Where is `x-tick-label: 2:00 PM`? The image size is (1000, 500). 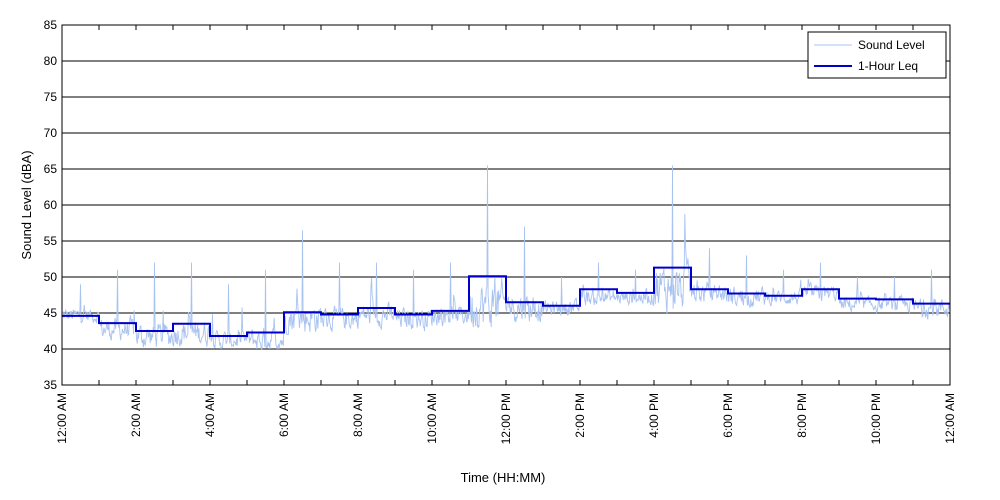
x-tick-label: 2:00 PM is located at coordinates (580, 415).